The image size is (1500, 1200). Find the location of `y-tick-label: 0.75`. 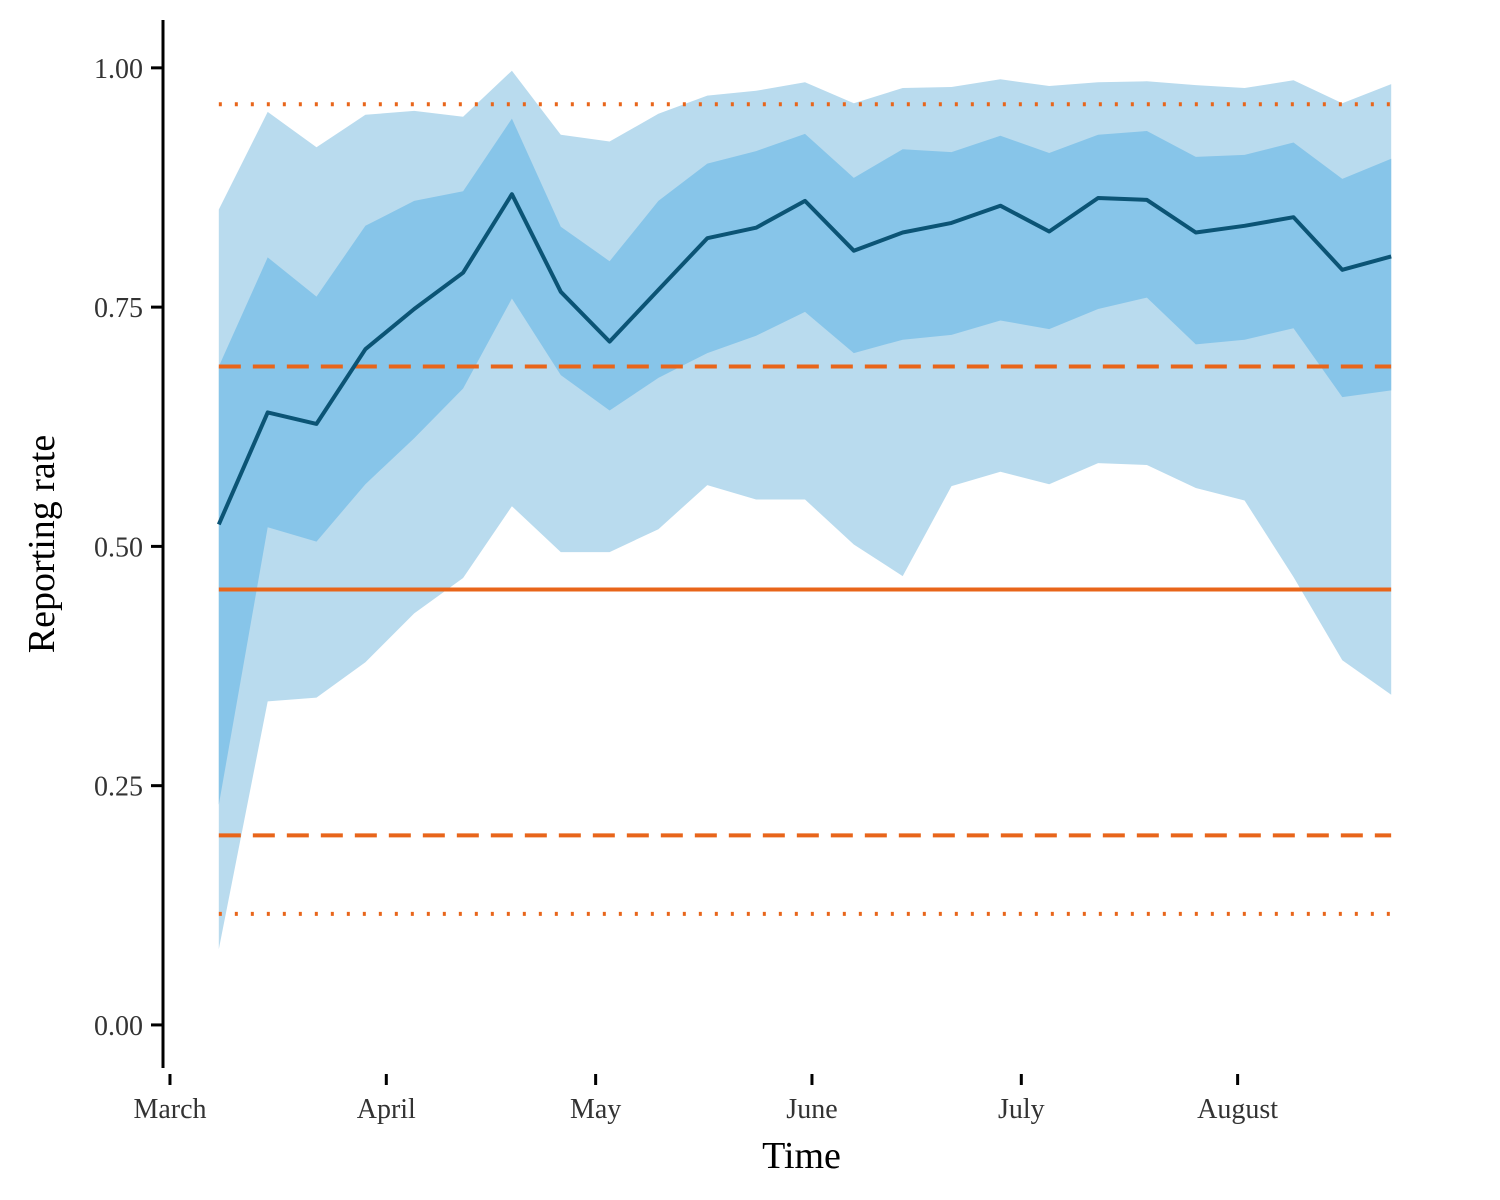

y-tick-label: 0.75 is located at coordinates (118, 308).